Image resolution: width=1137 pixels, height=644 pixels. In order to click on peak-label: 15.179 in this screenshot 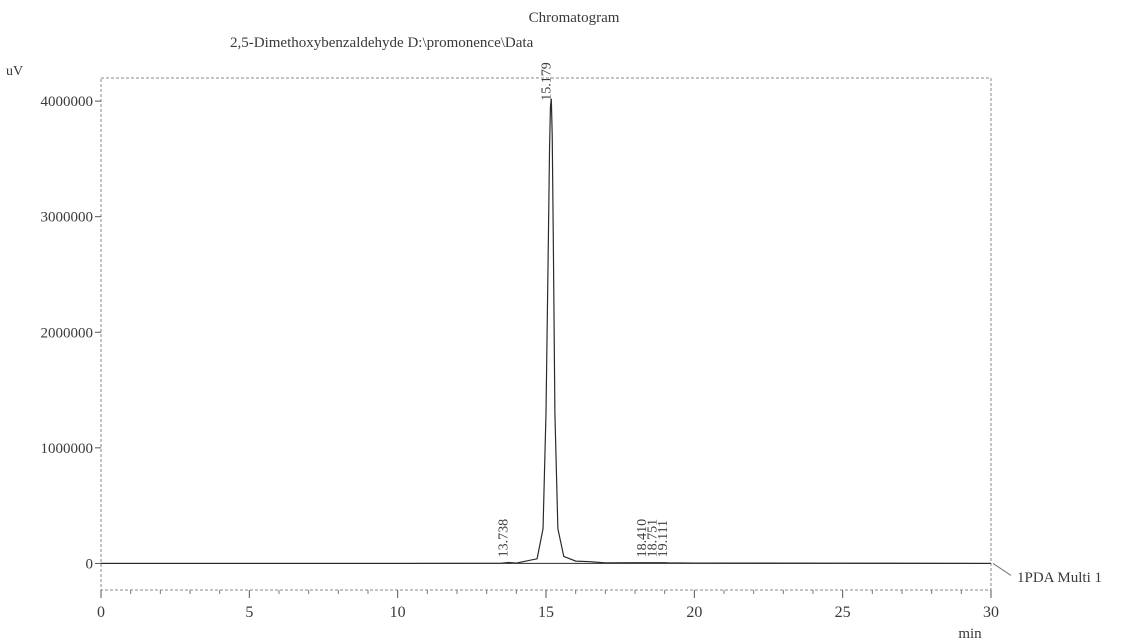, I will do `click(546, 81)`.